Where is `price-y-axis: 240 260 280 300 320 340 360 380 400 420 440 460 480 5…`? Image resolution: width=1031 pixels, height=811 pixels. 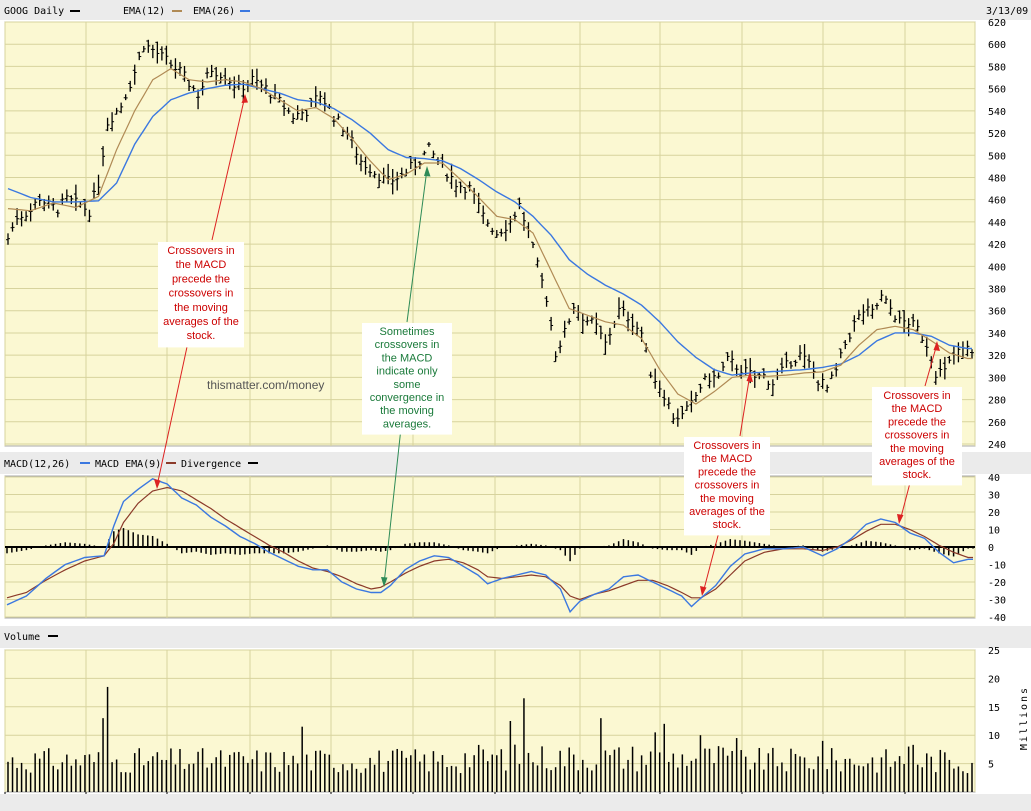
price-y-axis: 240 260 280 300 320 340 360 380 400 420 440 460 480 5… is located at coordinates (997, 234).